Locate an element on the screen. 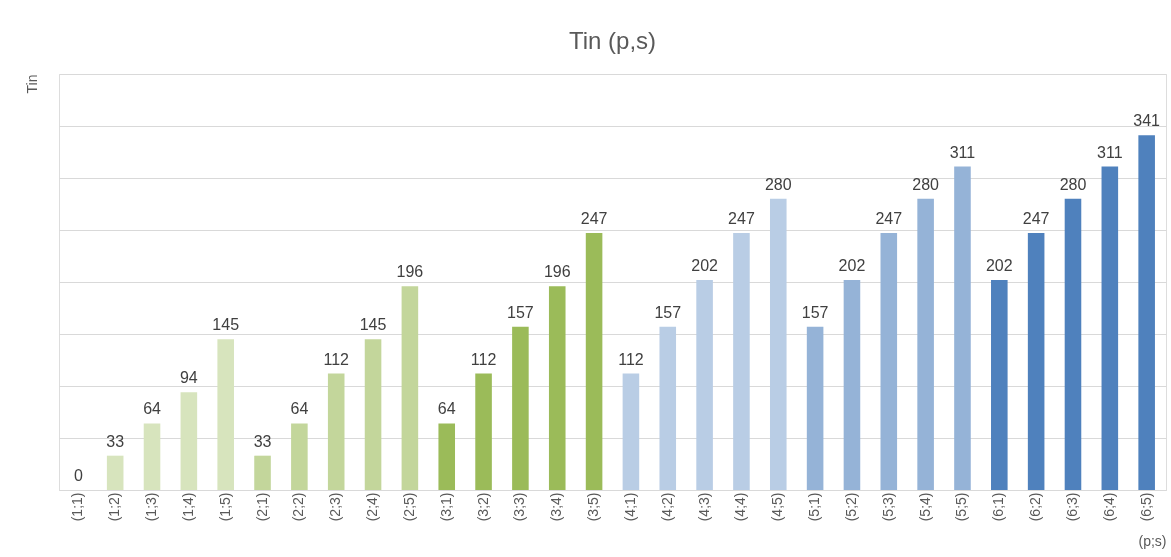 Image resolution: width=1171 pixels, height=557 pixels. x-tick-label: (6;2) is located at coordinates (1035, 507).